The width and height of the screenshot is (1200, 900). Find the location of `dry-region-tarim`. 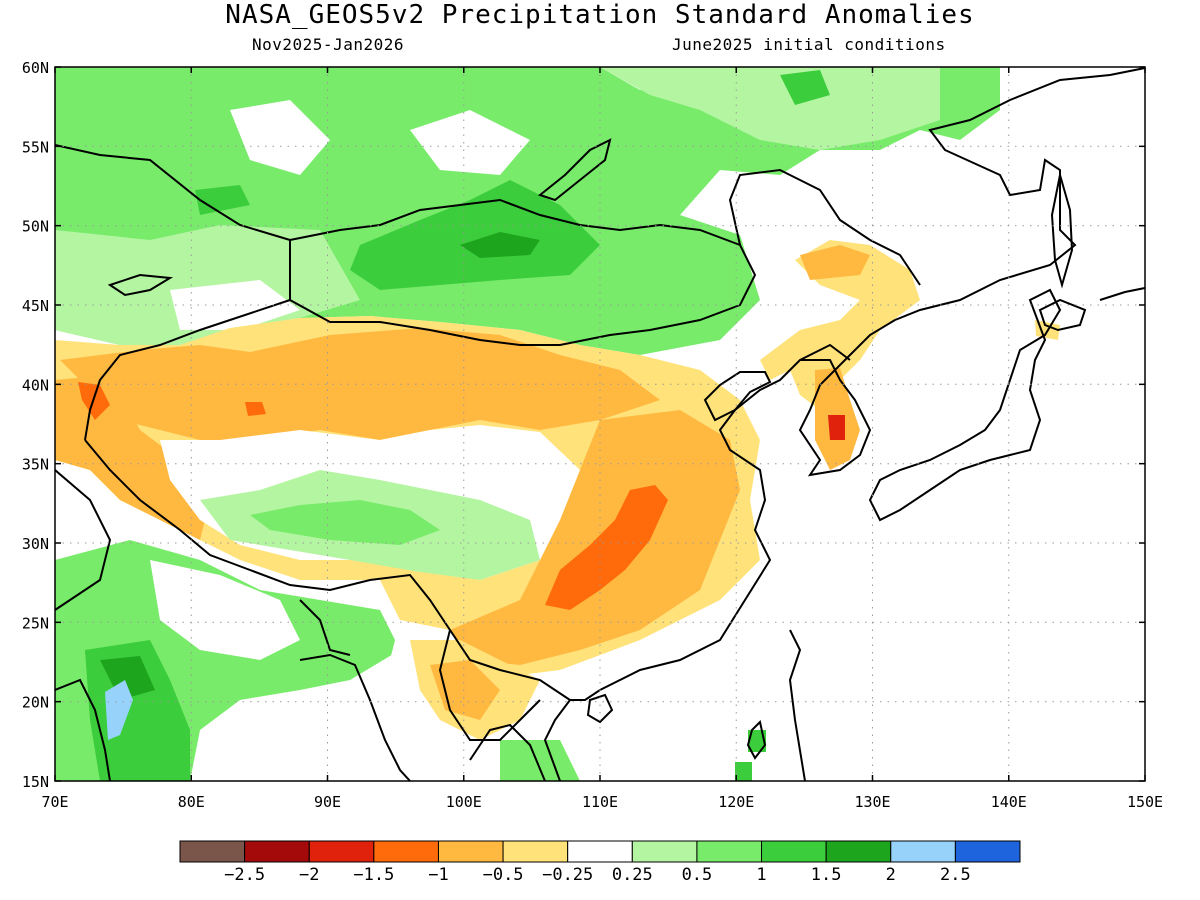

dry-region-tarim is located at coordinates (360, 384).